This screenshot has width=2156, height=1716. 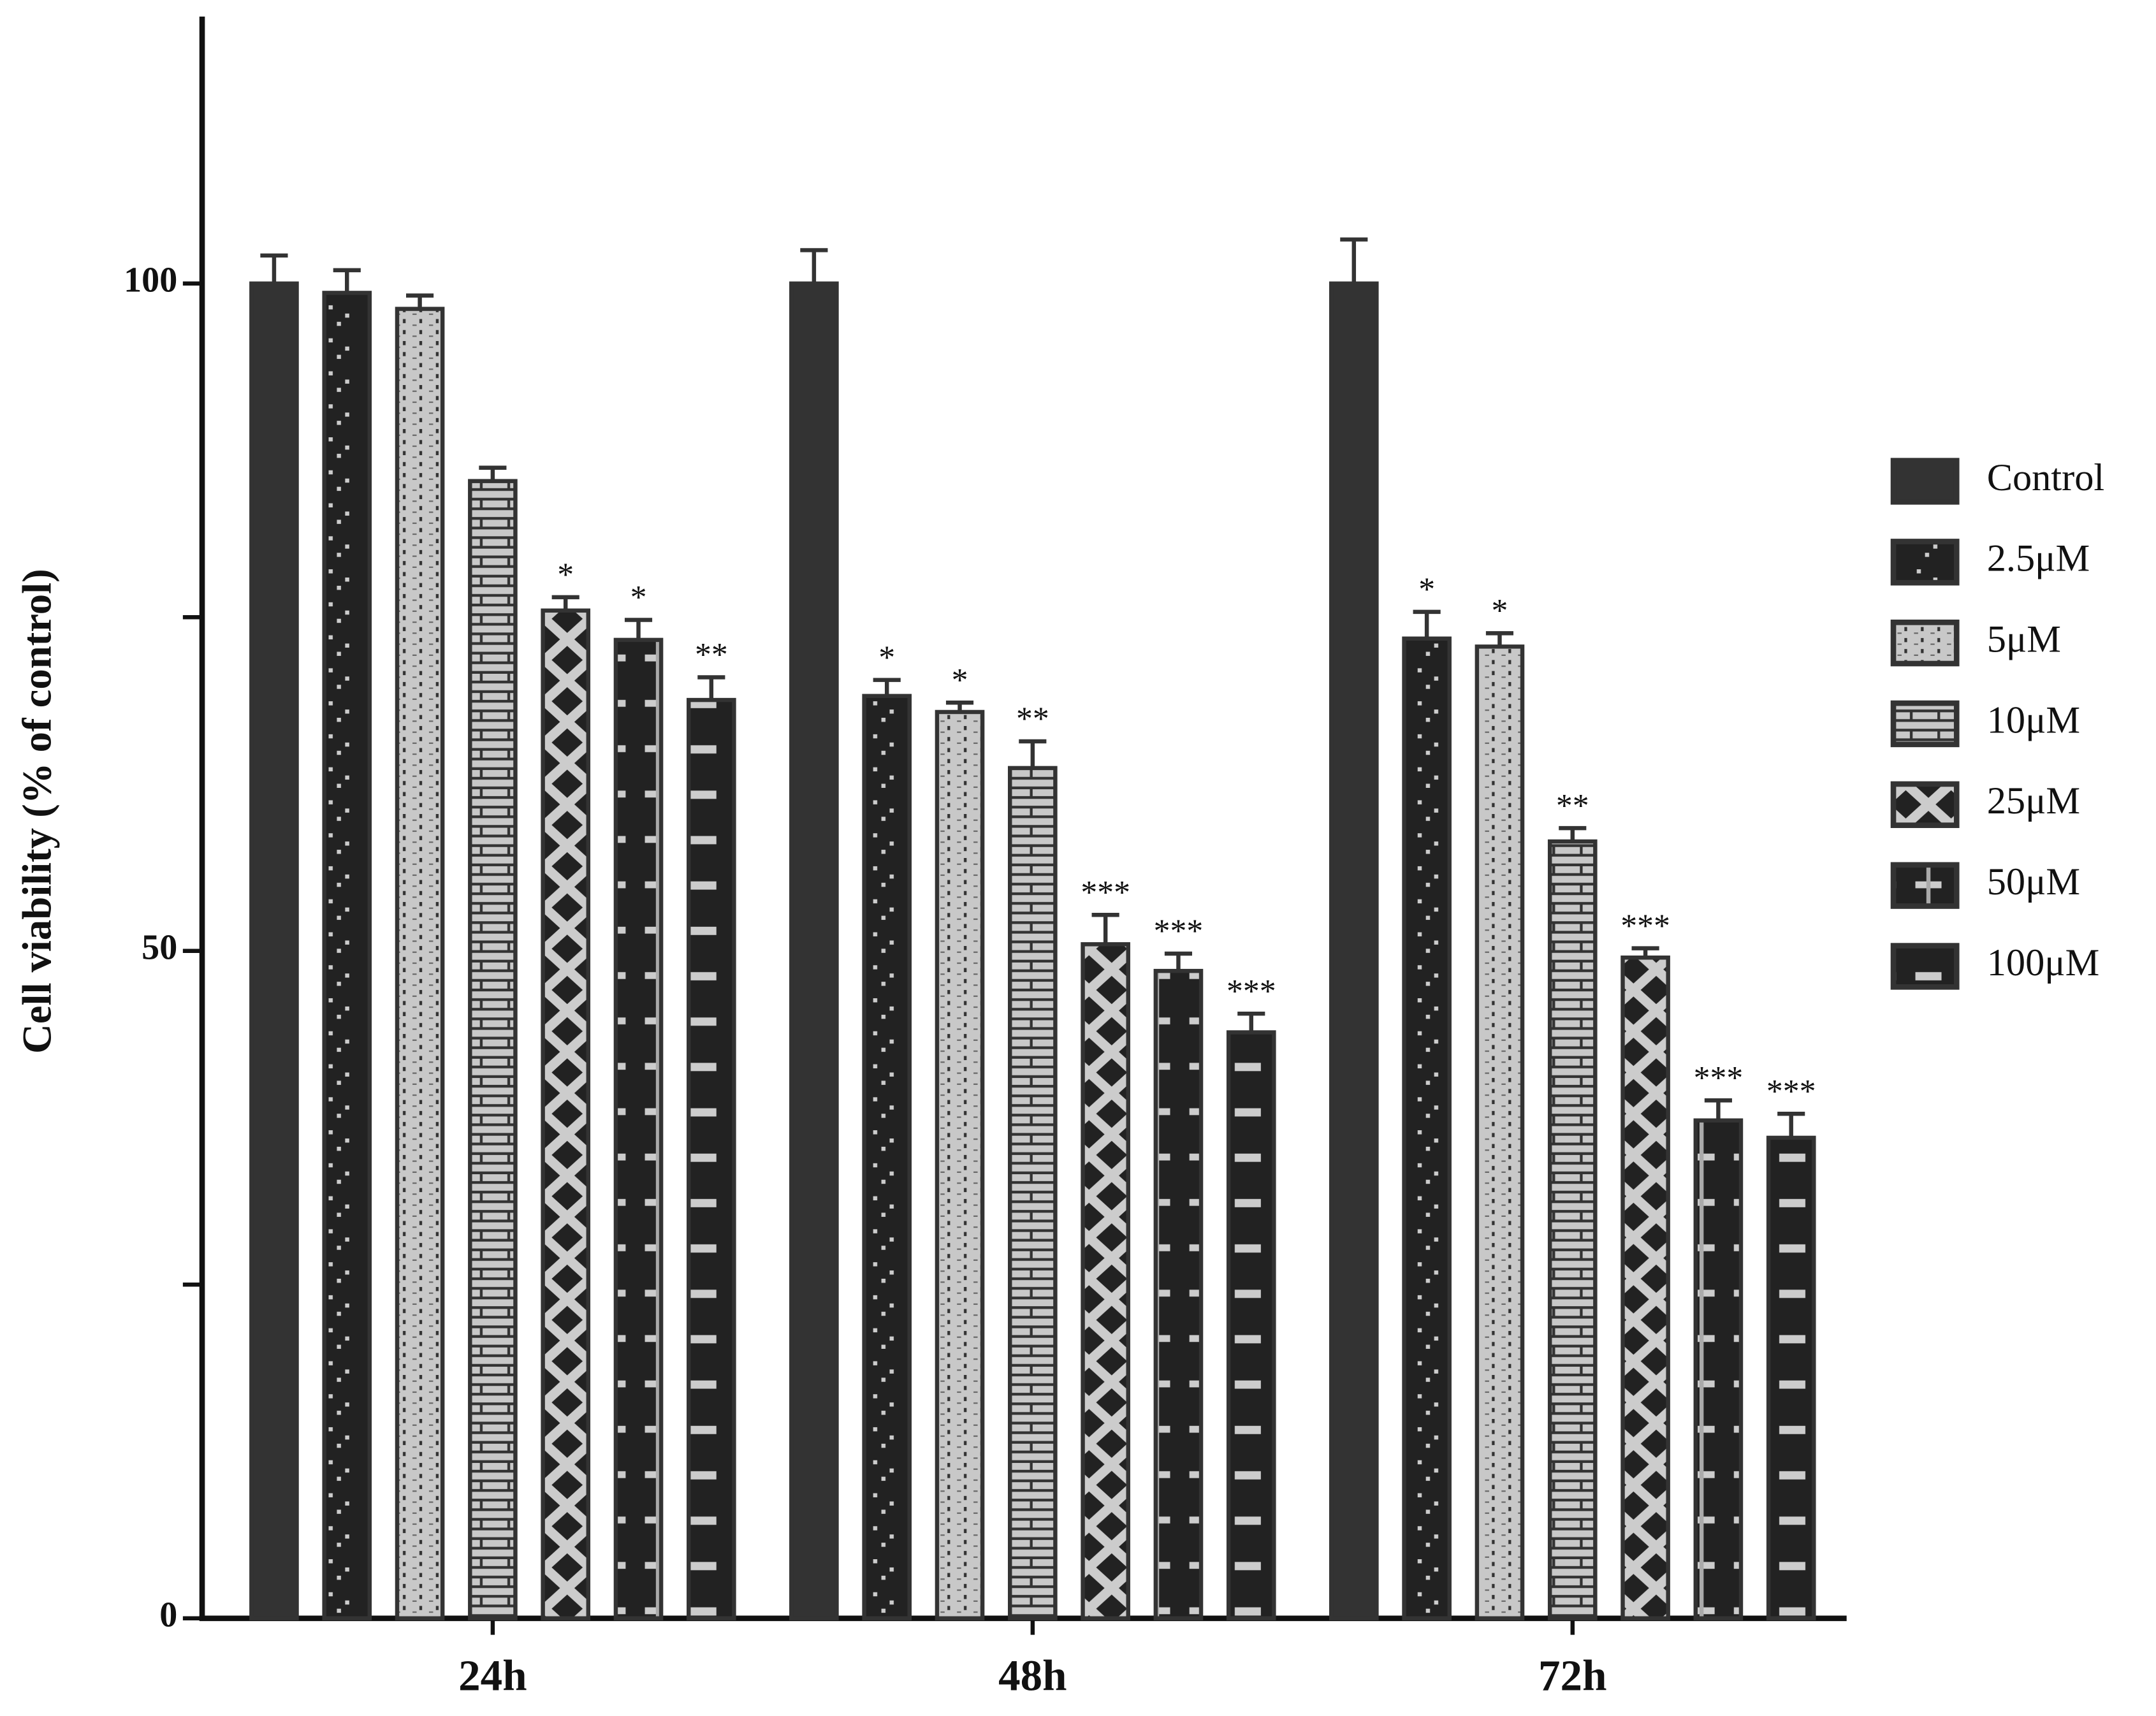 What do you see at coordinates (2024, 639) in the screenshot?
I see `legend-label: 5μM` at bounding box center [2024, 639].